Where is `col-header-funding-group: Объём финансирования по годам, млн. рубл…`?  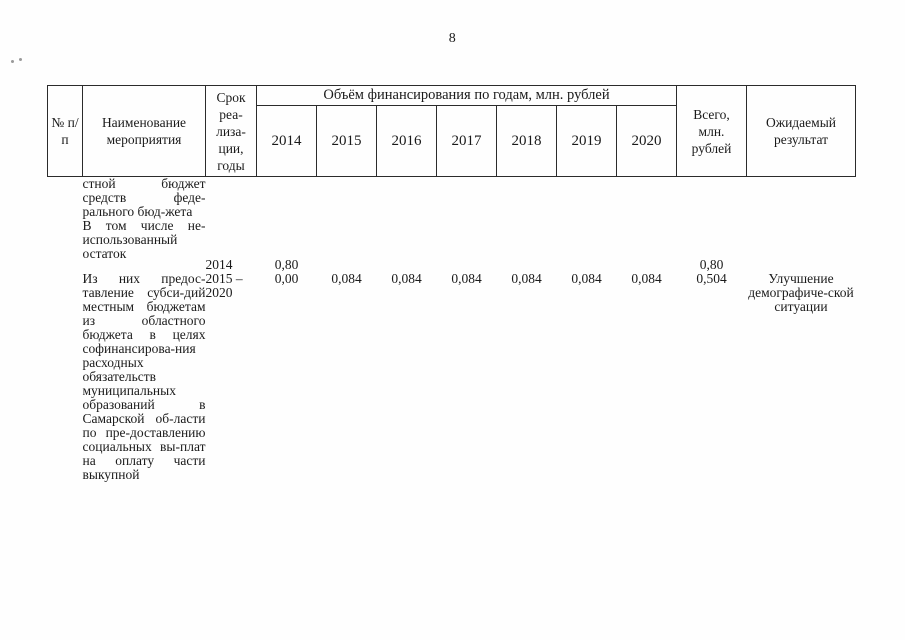 col-header-funding-group: Объём финансирования по годам, млн. рубл… is located at coordinates (466, 95).